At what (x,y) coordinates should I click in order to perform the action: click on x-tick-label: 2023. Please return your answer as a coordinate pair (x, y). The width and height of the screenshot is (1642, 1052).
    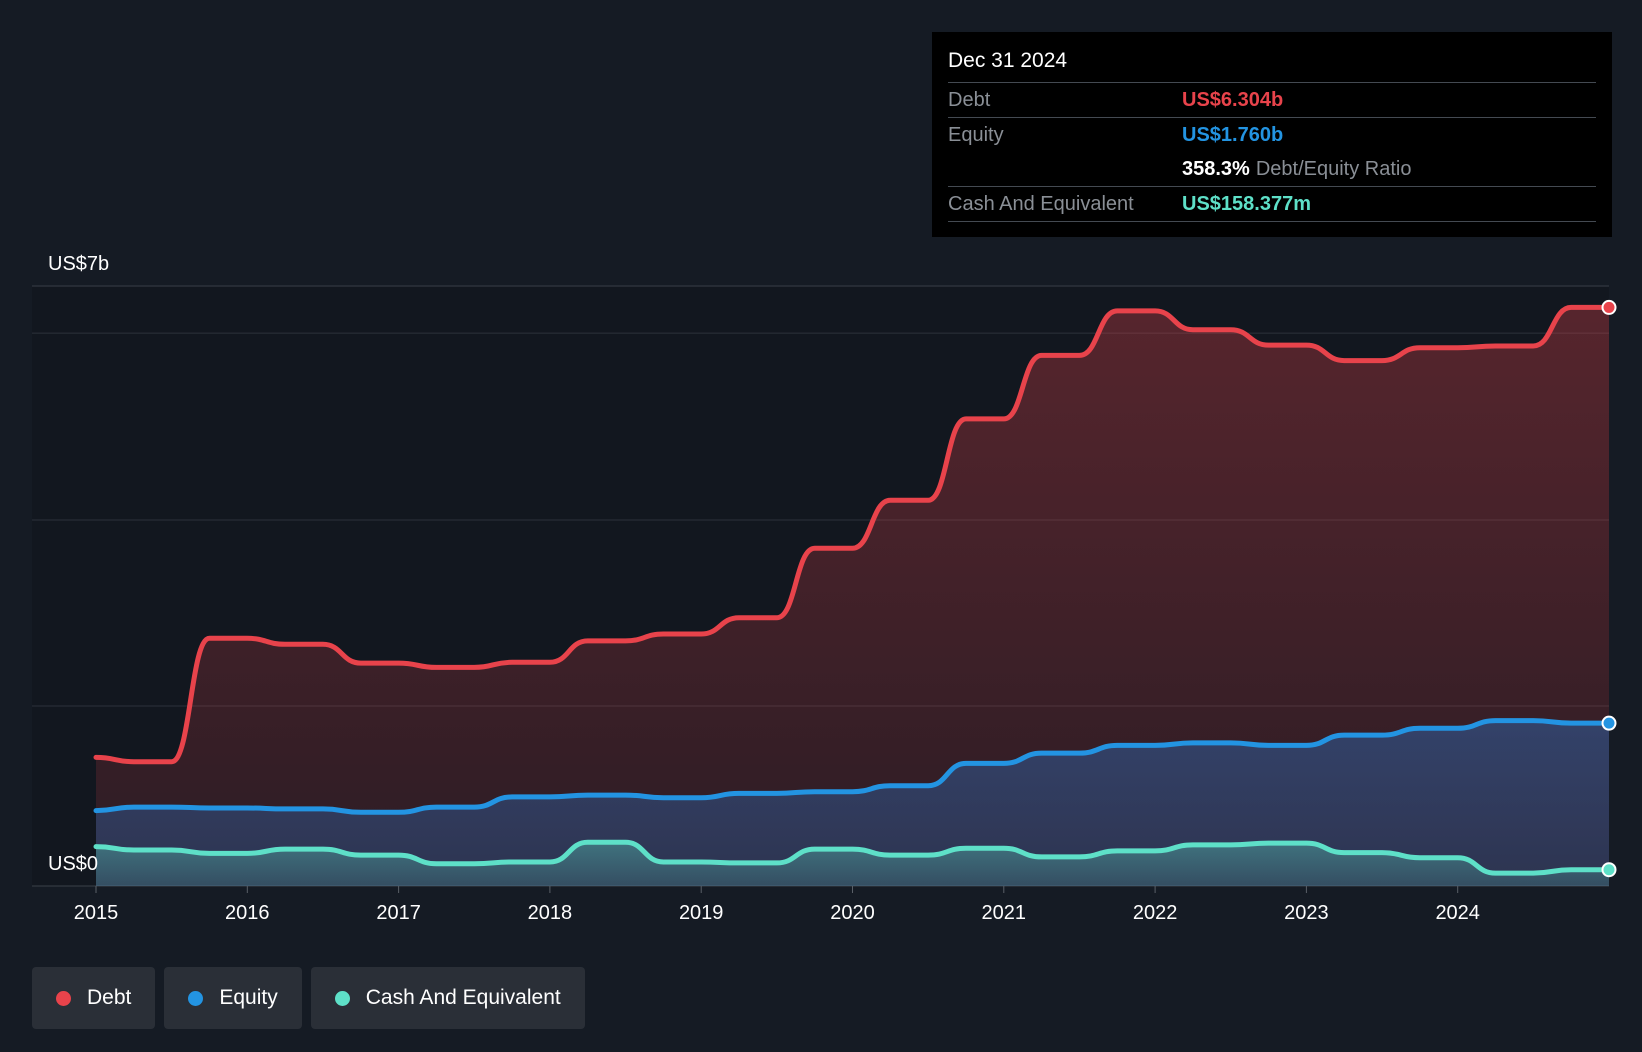
    Looking at the image, I should click on (1306, 913).